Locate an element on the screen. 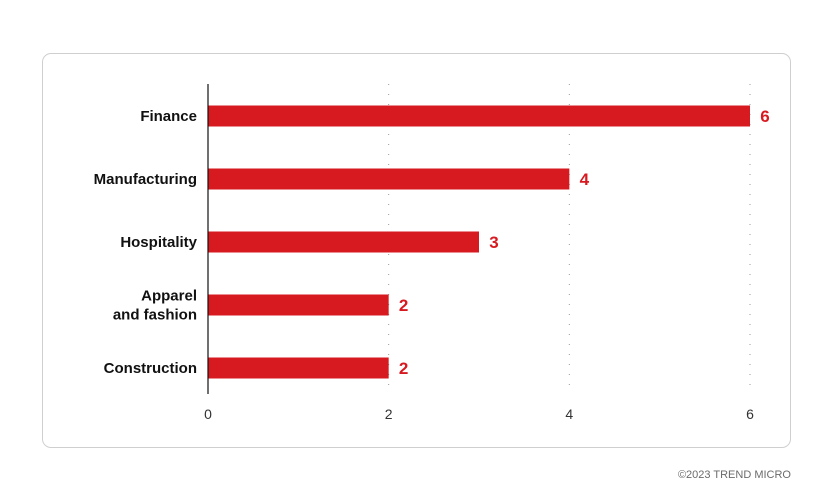  category-label: Manufacturing is located at coordinates (145, 179).